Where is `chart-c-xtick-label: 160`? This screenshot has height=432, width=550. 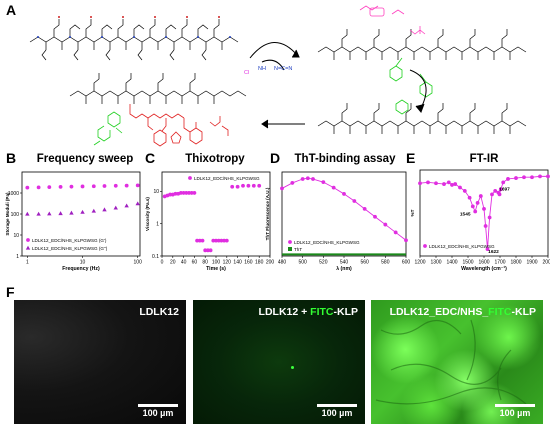 chart-c-xtick-label: 160 is located at coordinates (248, 263).